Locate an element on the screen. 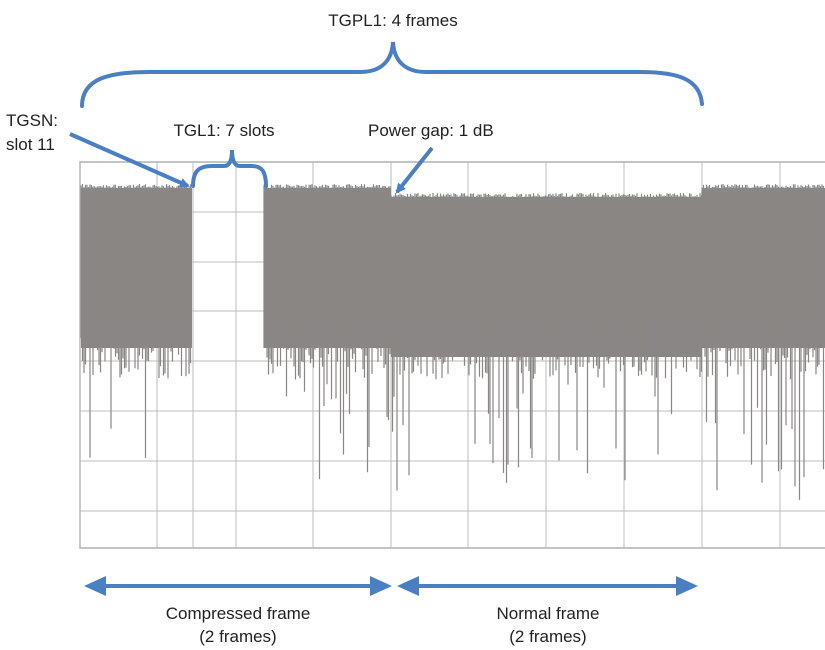 Image resolution: width=825 pixels, height=650 pixels. tgpl-brace is located at coordinates (392, 74).